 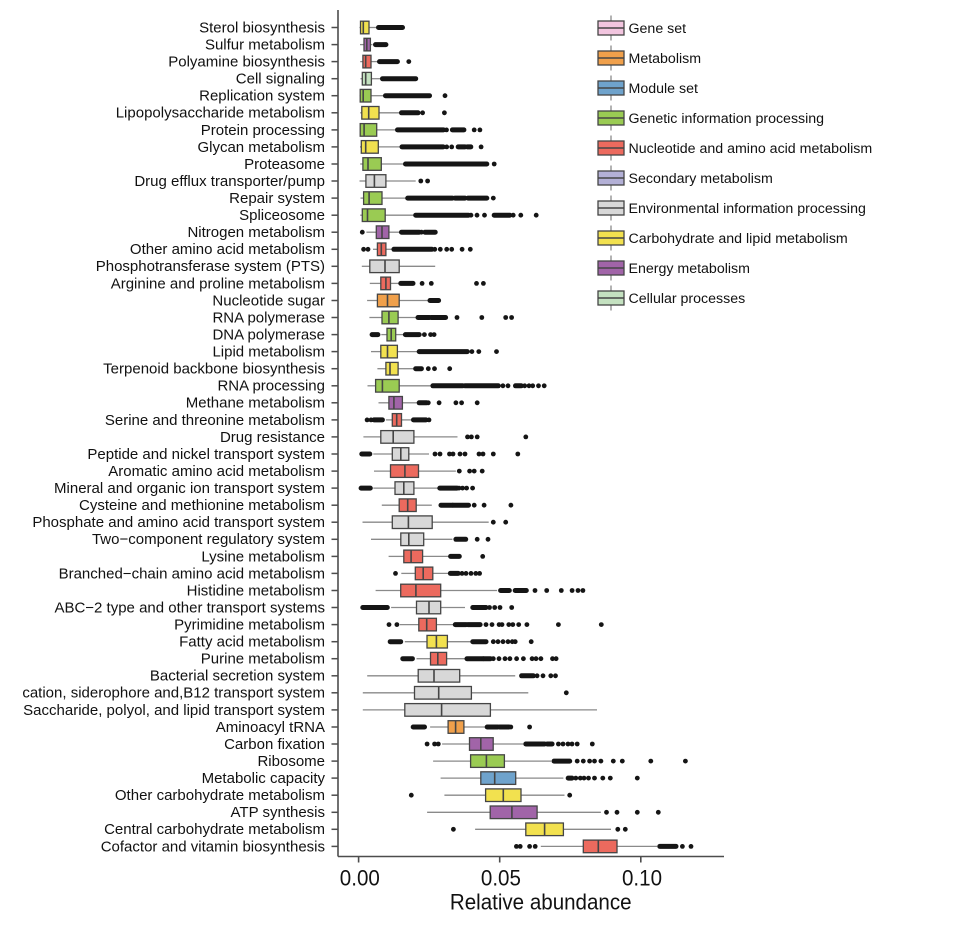 I want to click on svg-text: Other amino acid metabolism, so click(x=227, y=249).